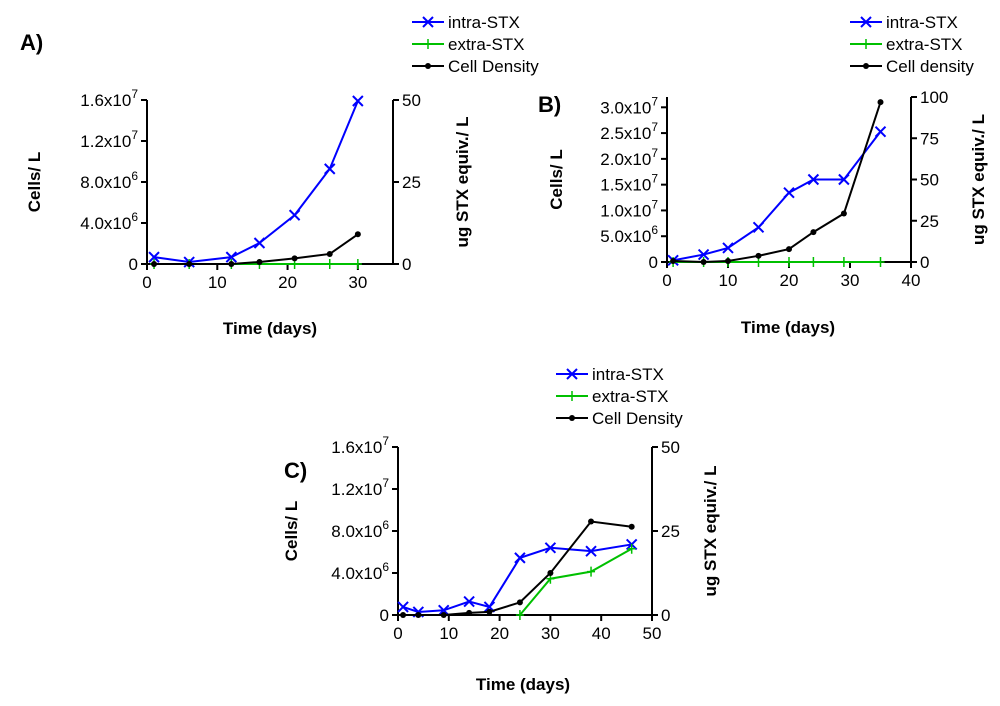 Image resolution: width=1000 pixels, height=706 pixels. What do you see at coordinates (360, 529) in the screenshot?
I see `y-tick-label-left: 8.0x10⁶` at bounding box center [360, 529].